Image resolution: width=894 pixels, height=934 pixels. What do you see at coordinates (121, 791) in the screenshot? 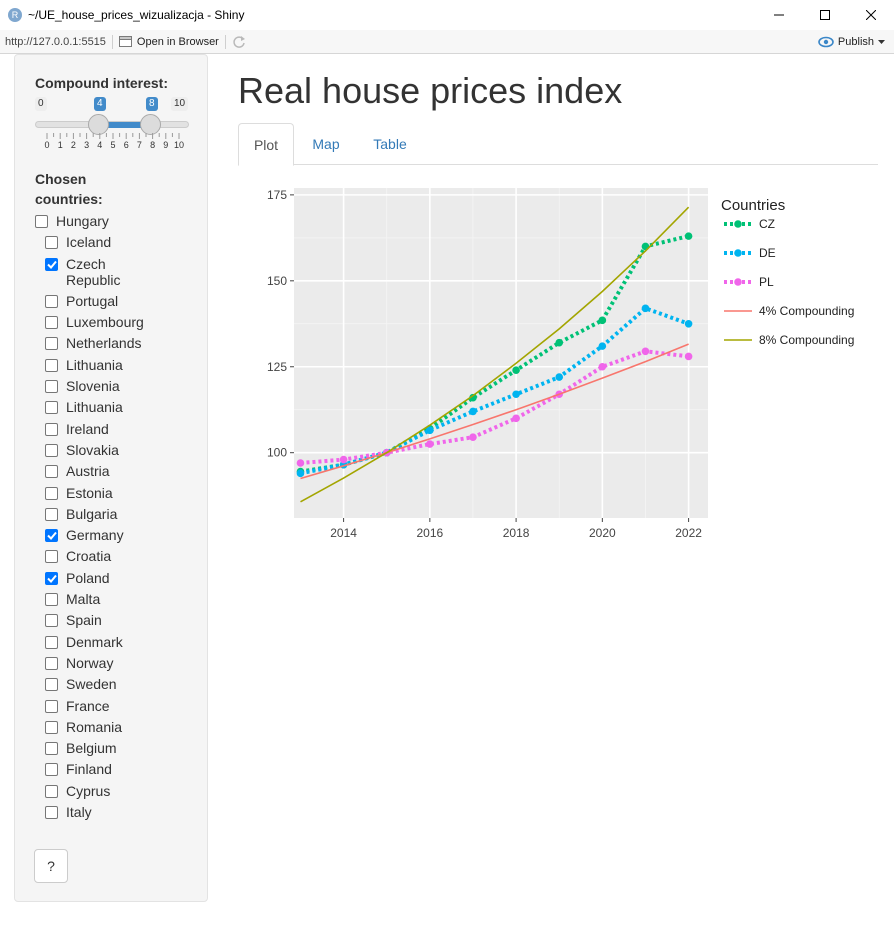
I see `country-checkbox-item: Cyprus` at bounding box center [121, 791].